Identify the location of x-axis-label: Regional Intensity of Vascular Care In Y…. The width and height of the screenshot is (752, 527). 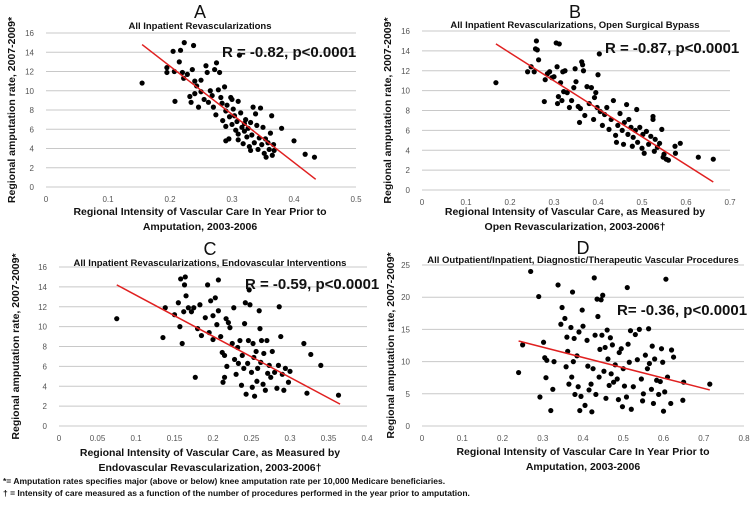
(582, 452).